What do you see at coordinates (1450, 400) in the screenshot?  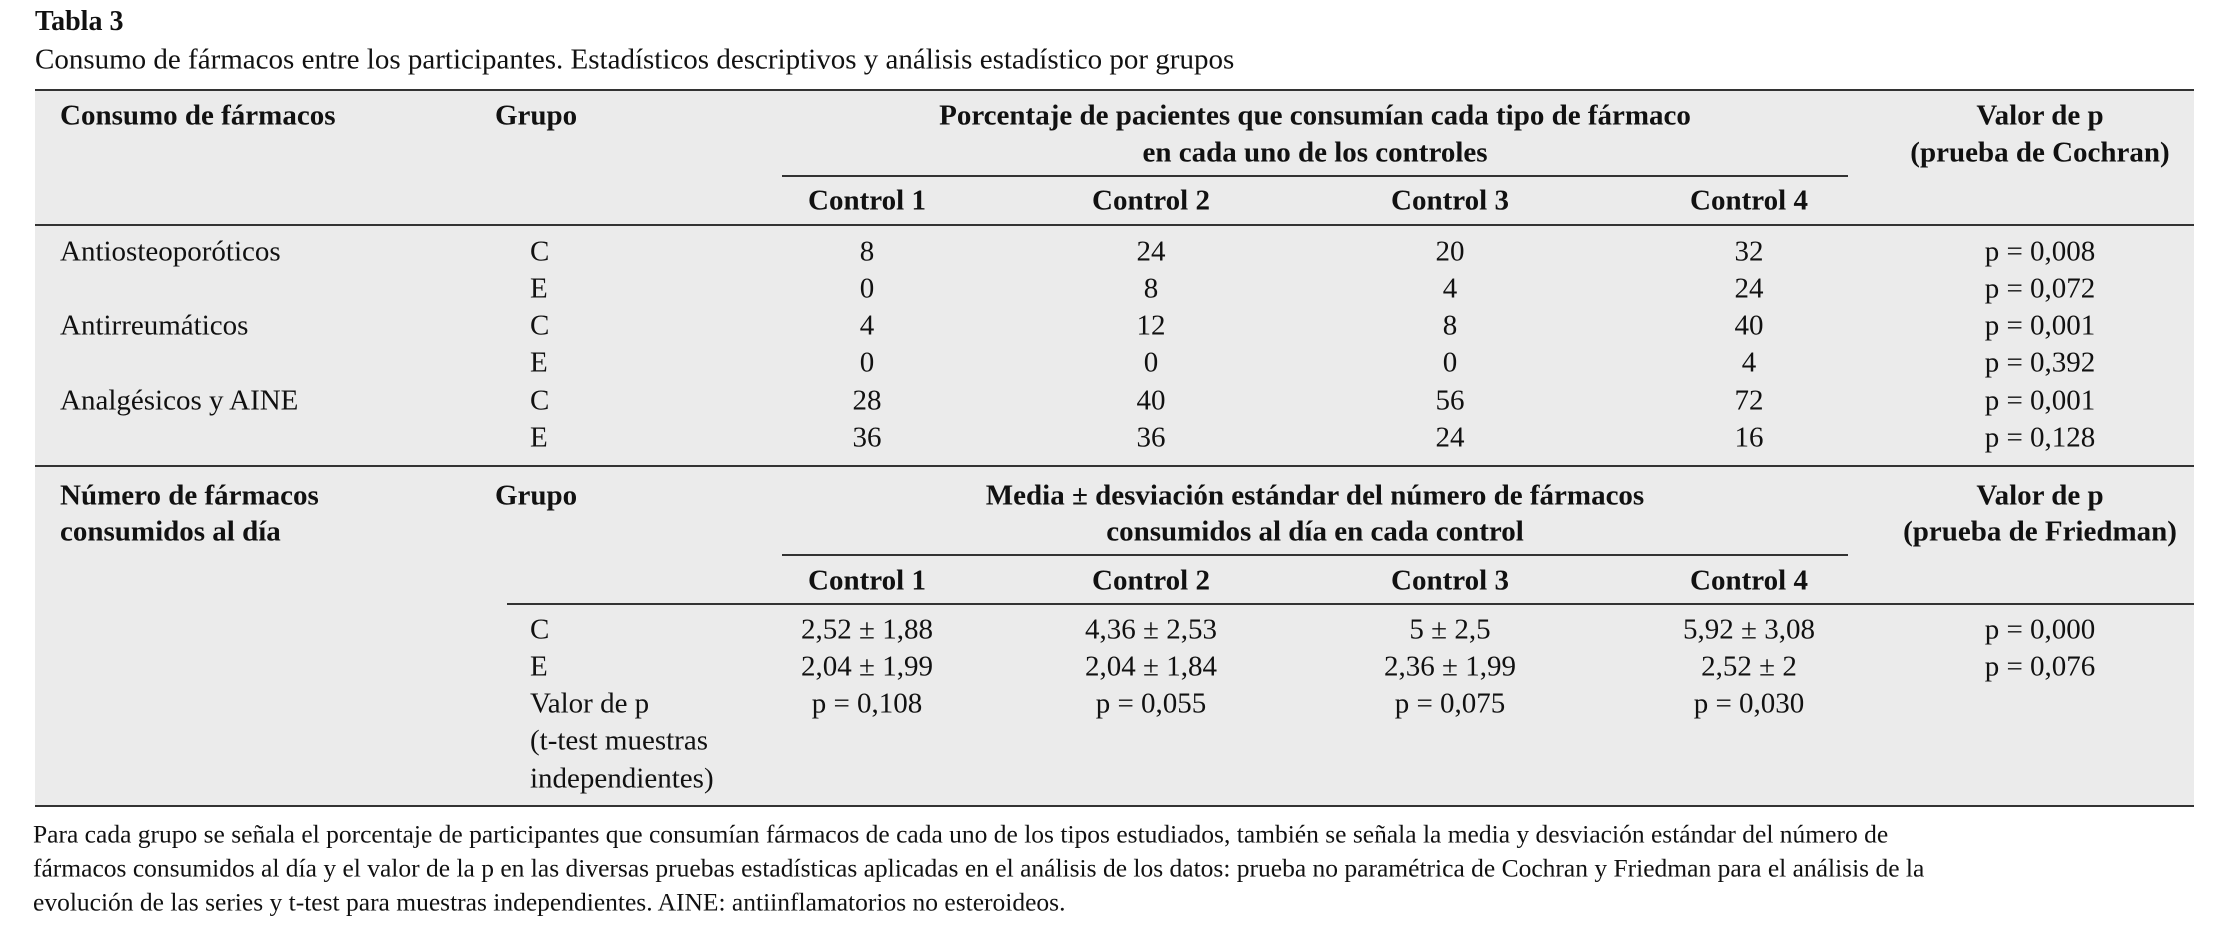 I see `cell: 56` at bounding box center [1450, 400].